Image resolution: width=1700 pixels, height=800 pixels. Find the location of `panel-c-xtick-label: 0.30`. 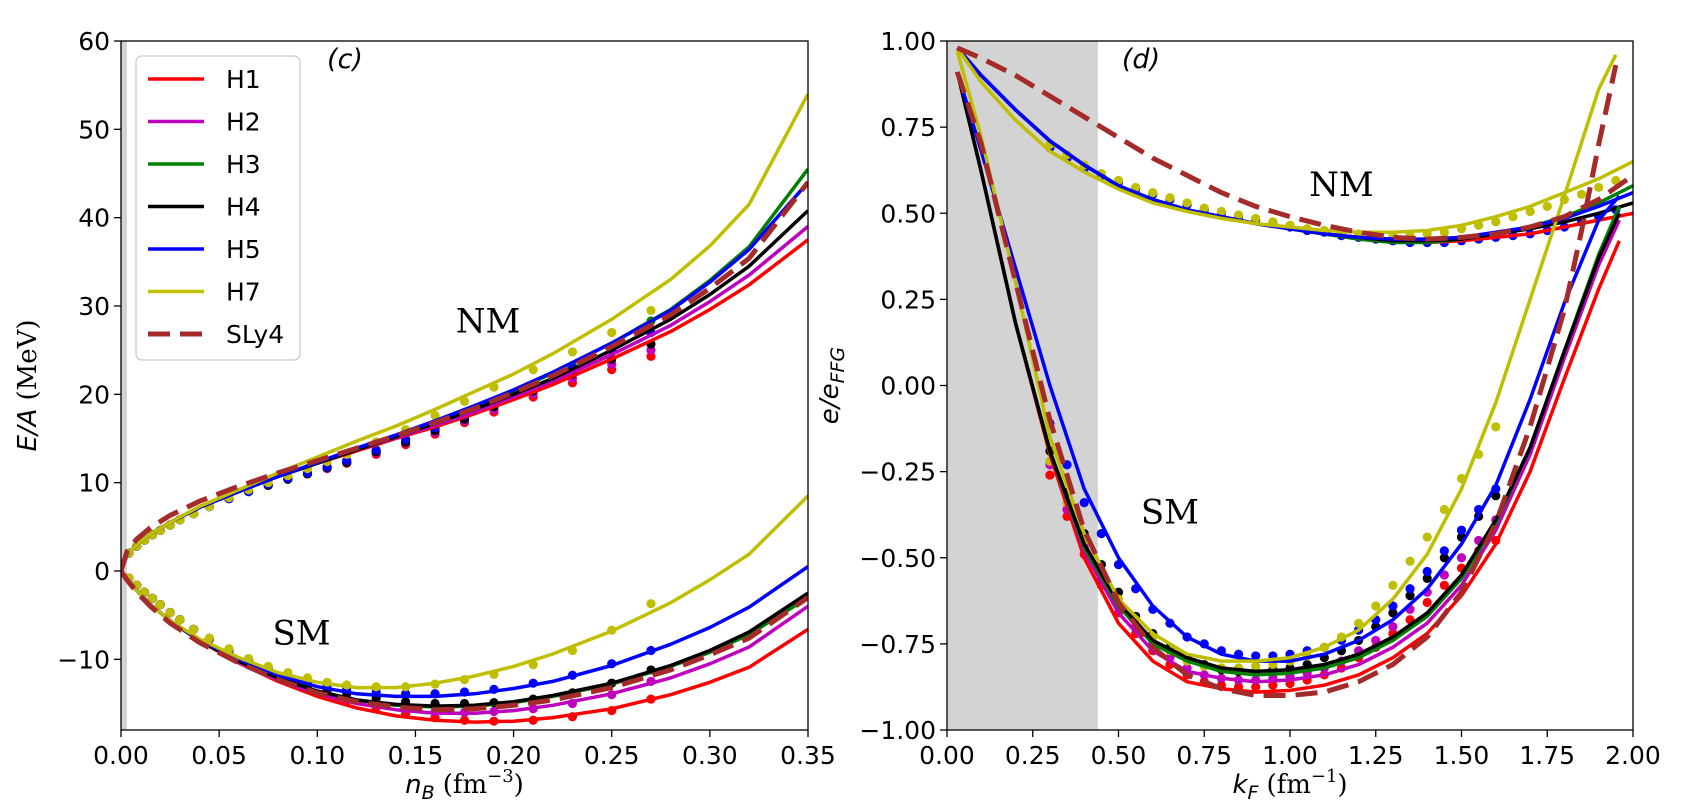

panel-c-xtick-label: 0.30 is located at coordinates (710, 755).